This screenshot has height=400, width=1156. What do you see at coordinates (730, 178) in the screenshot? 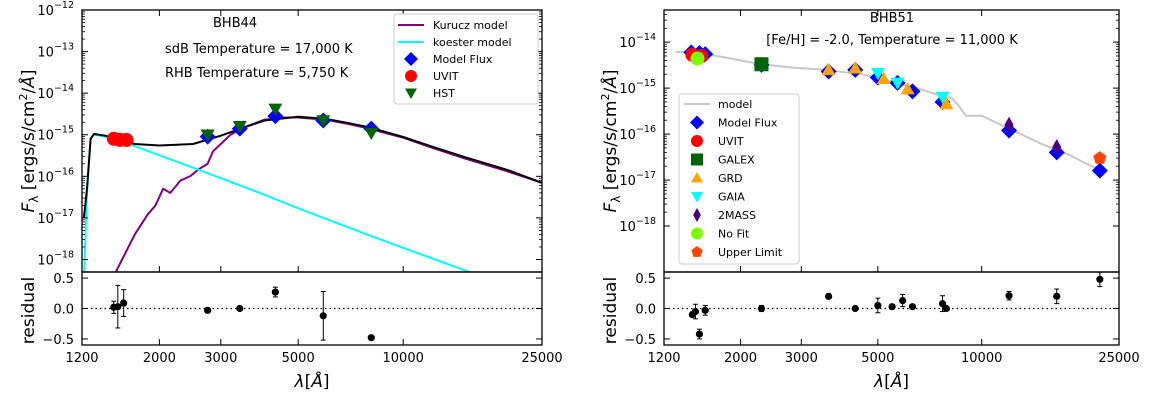
I see `legend-label: GRD` at bounding box center [730, 178].